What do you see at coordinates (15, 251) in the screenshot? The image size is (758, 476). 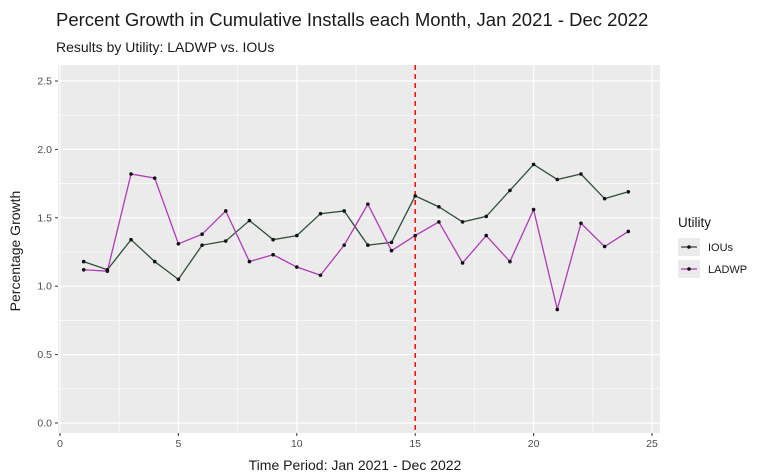 I see `y-axis-title: Percentage Growth` at bounding box center [15, 251].